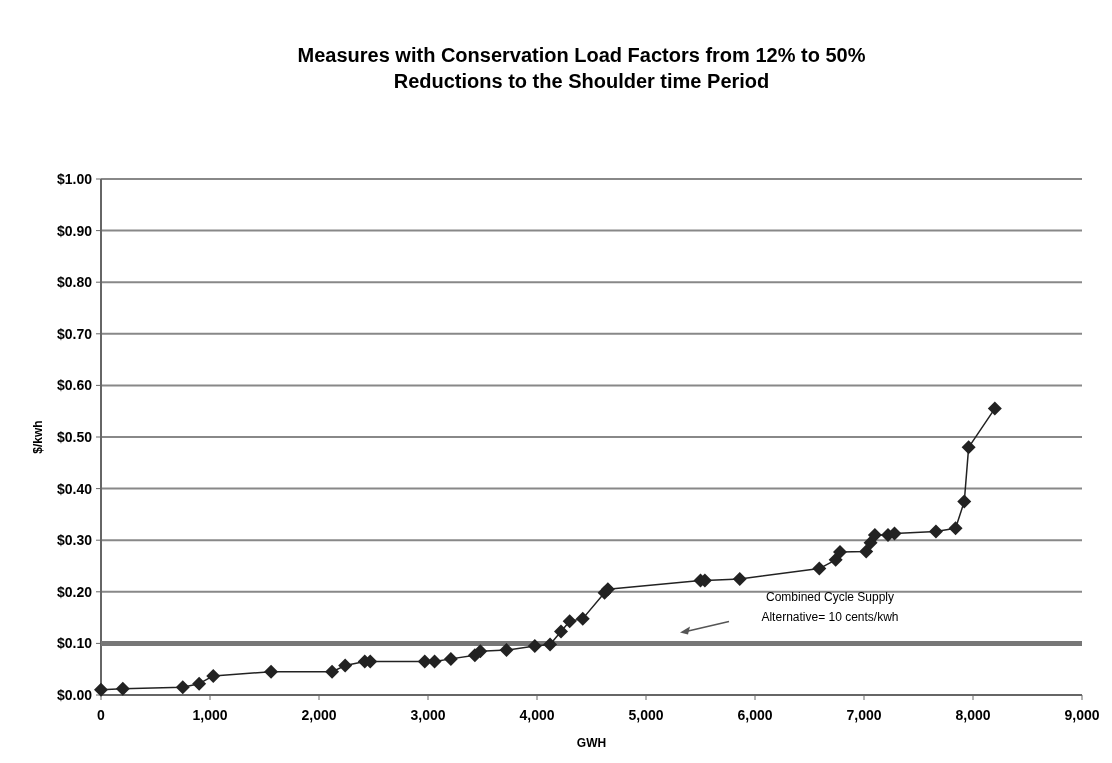  Describe the element at coordinates (74, 540) in the screenshot. I see `y-tick-label: $0.30` at that location.